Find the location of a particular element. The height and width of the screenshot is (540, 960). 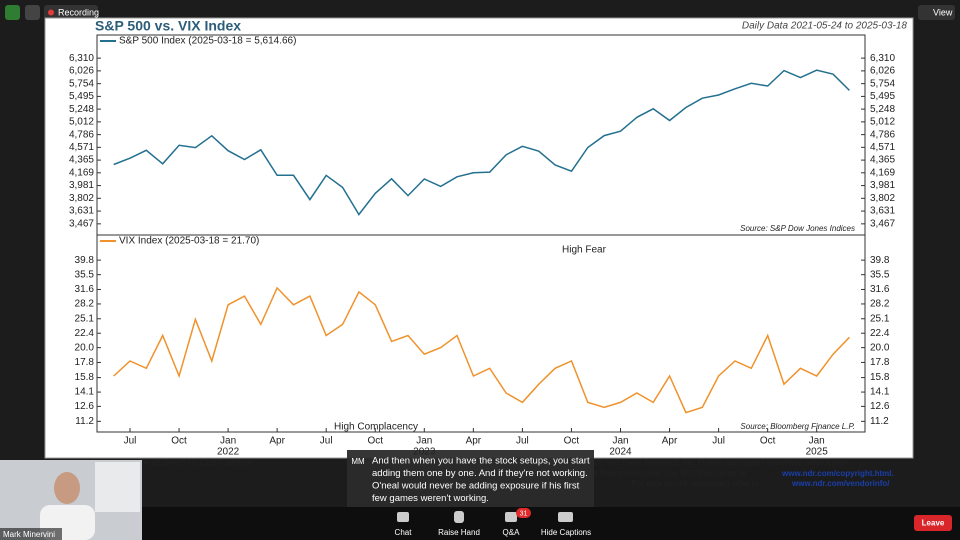

leave-button is located at coordinates (933, 523).